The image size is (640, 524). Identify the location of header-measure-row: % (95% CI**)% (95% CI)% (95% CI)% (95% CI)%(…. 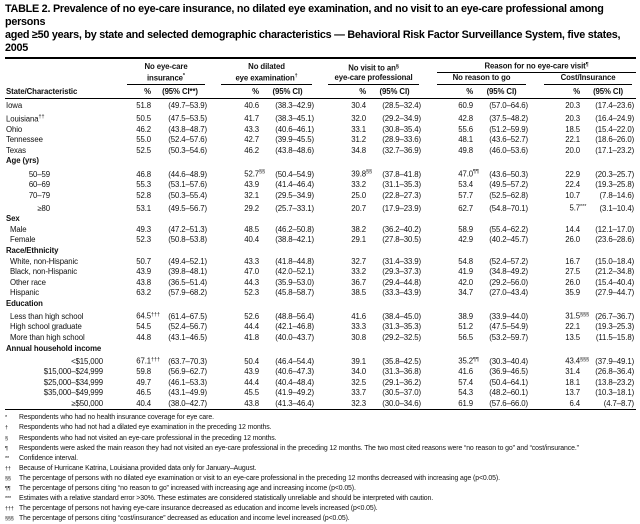
(321, 92).